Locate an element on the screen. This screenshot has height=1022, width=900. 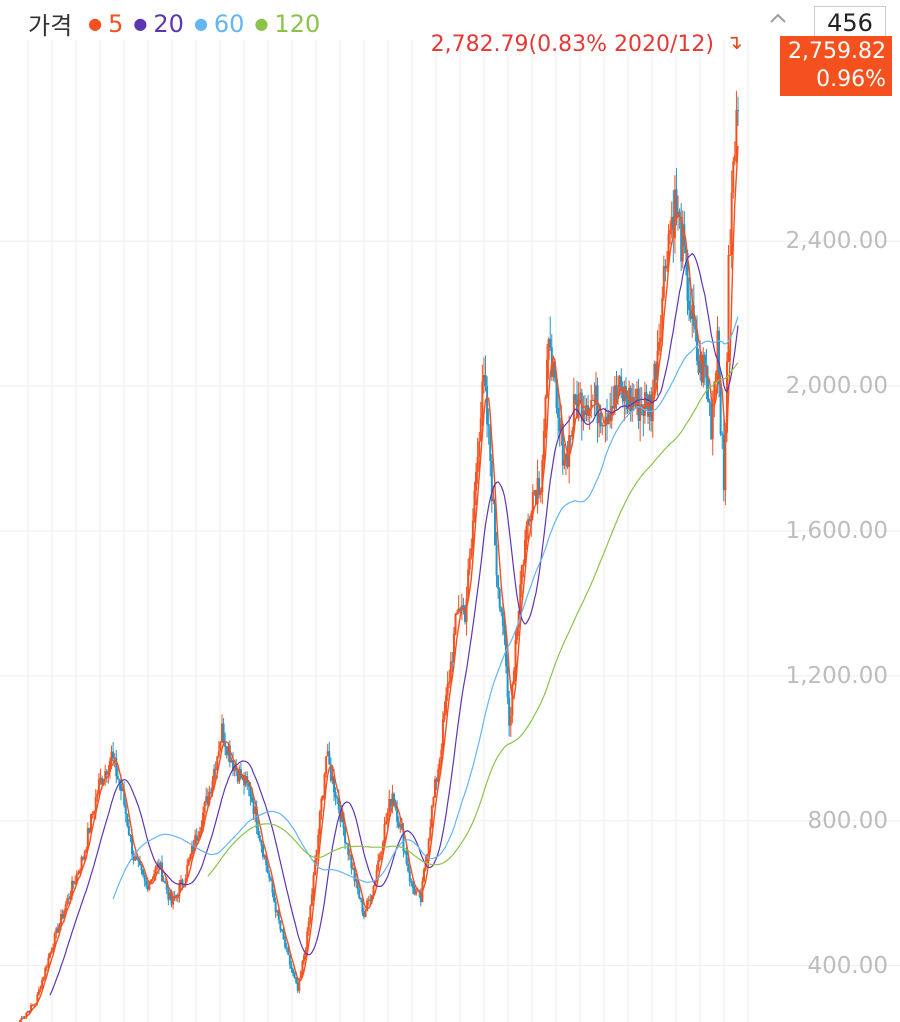
y-tick-label: 1,200.00 is located at coordinates (836, 675).